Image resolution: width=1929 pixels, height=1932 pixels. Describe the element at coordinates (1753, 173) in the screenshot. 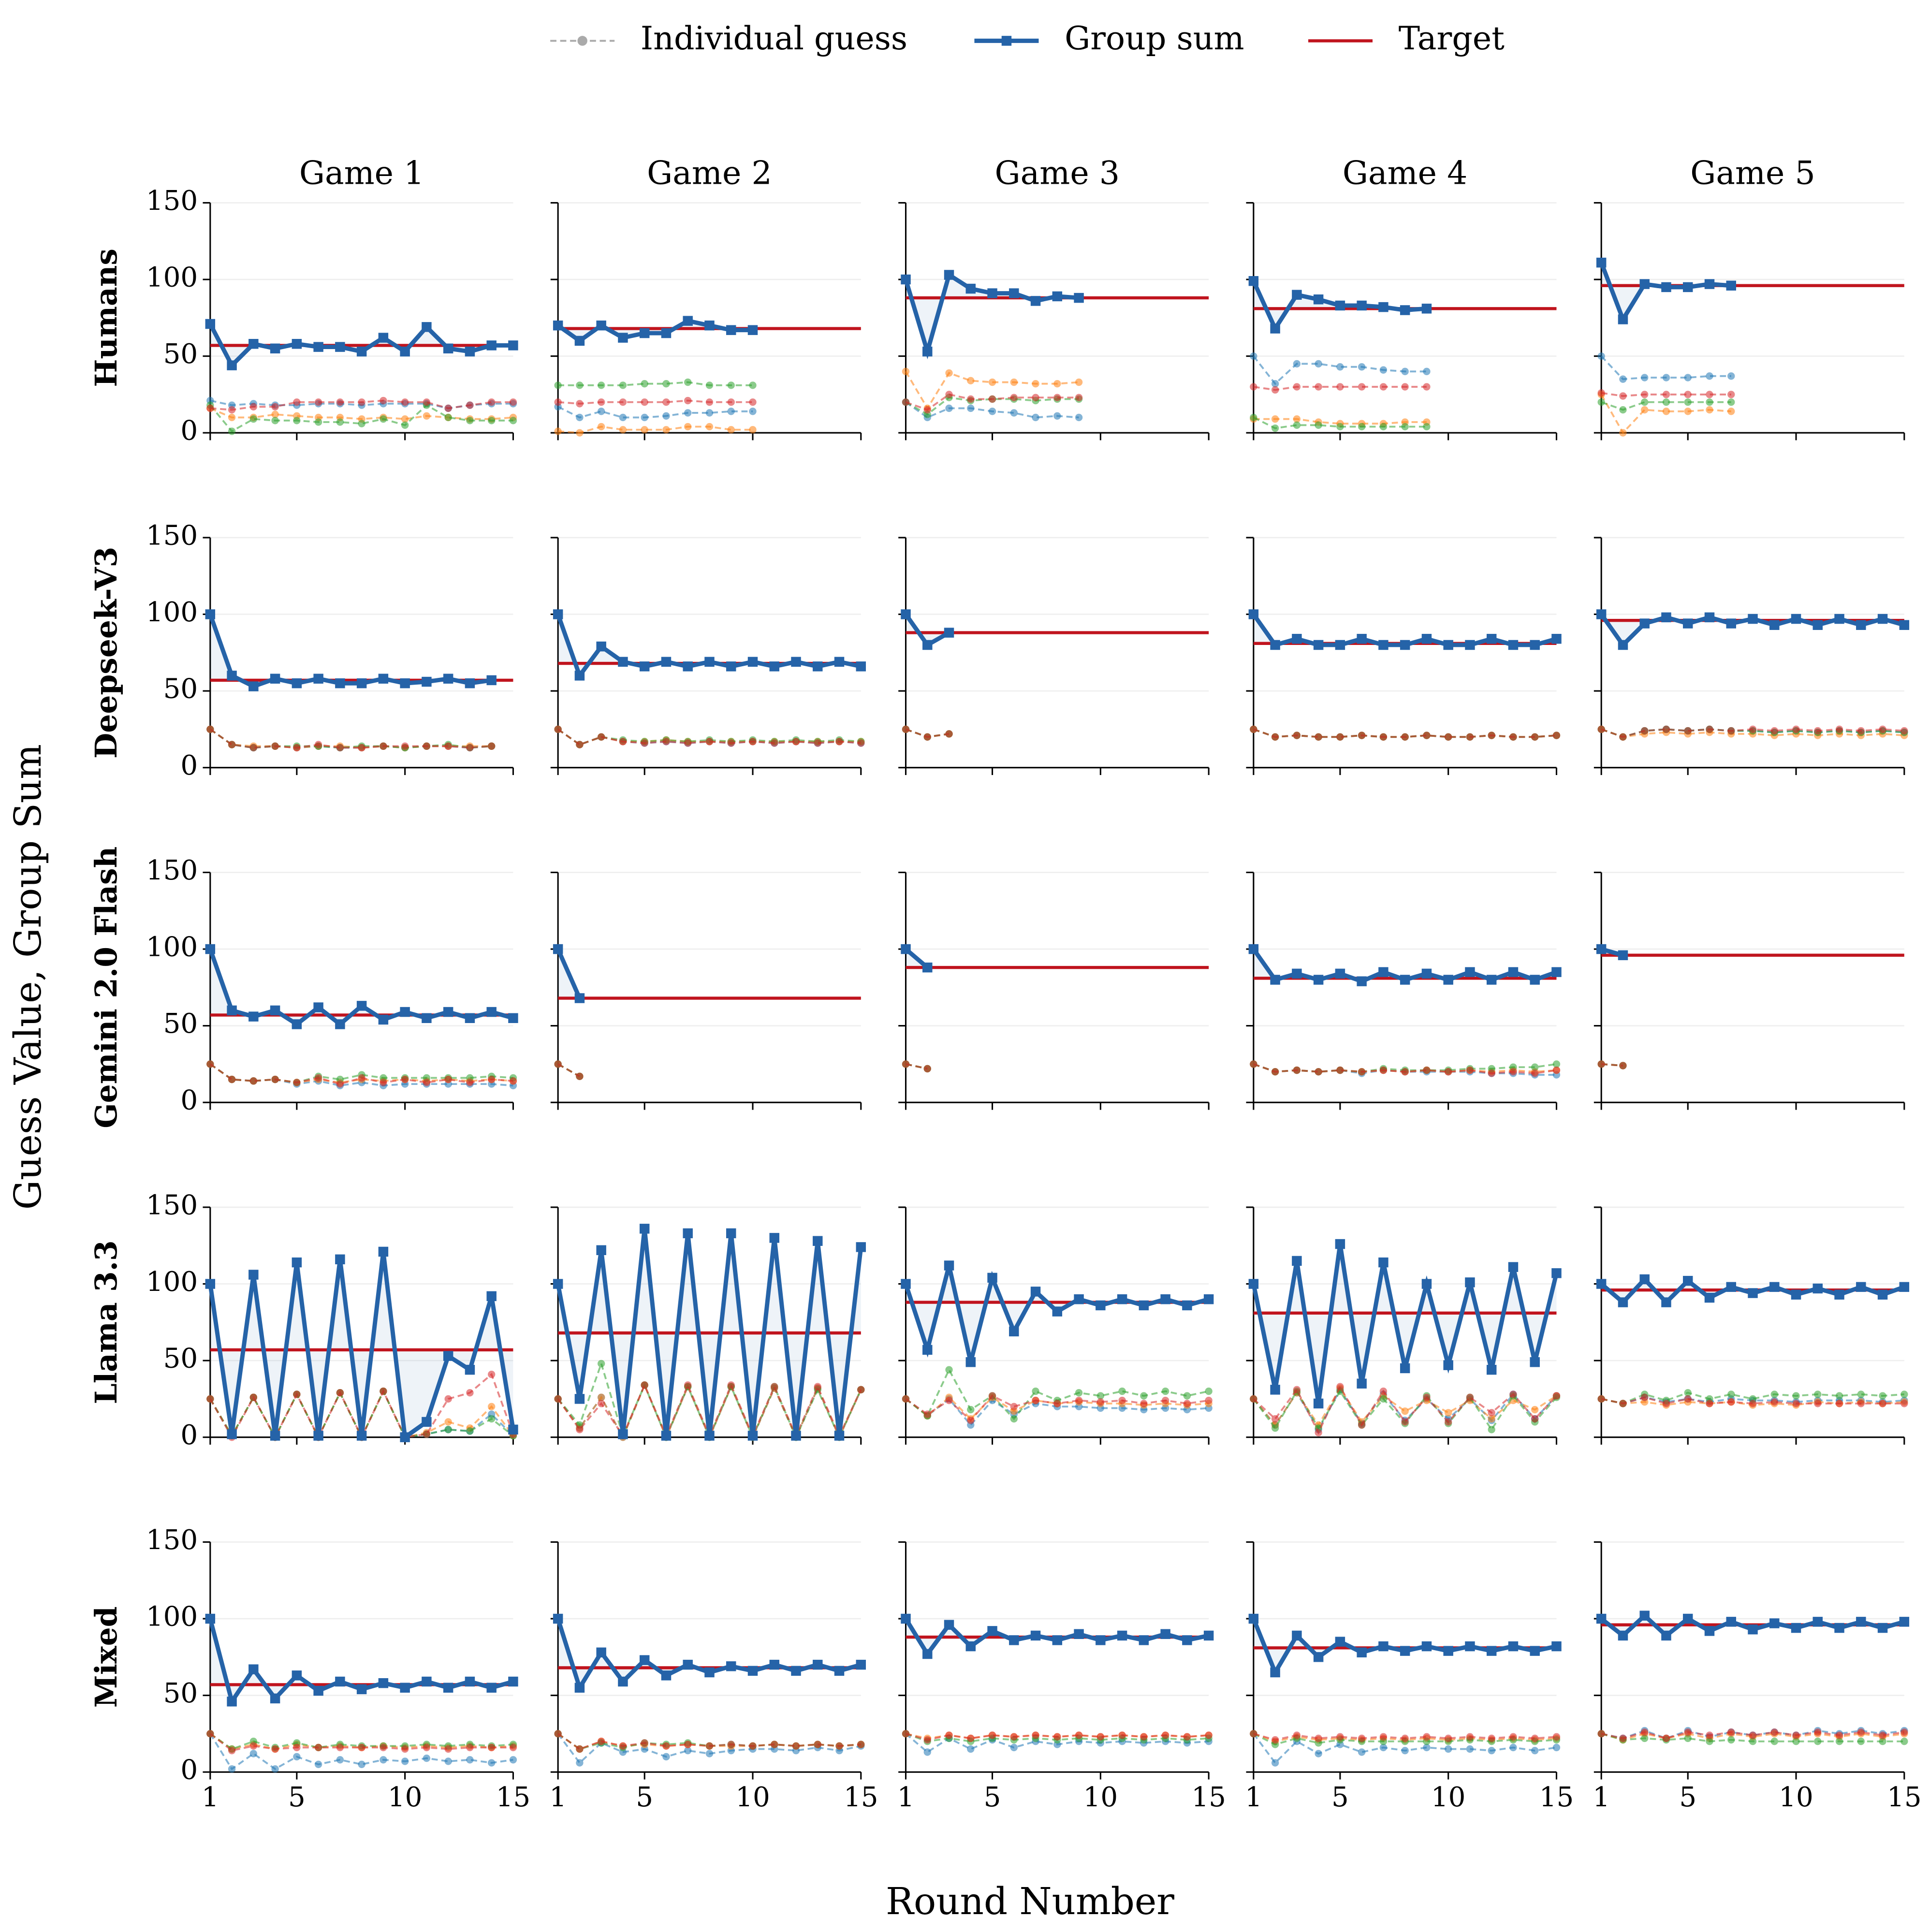

I see `column-title: Game 5` at that location.